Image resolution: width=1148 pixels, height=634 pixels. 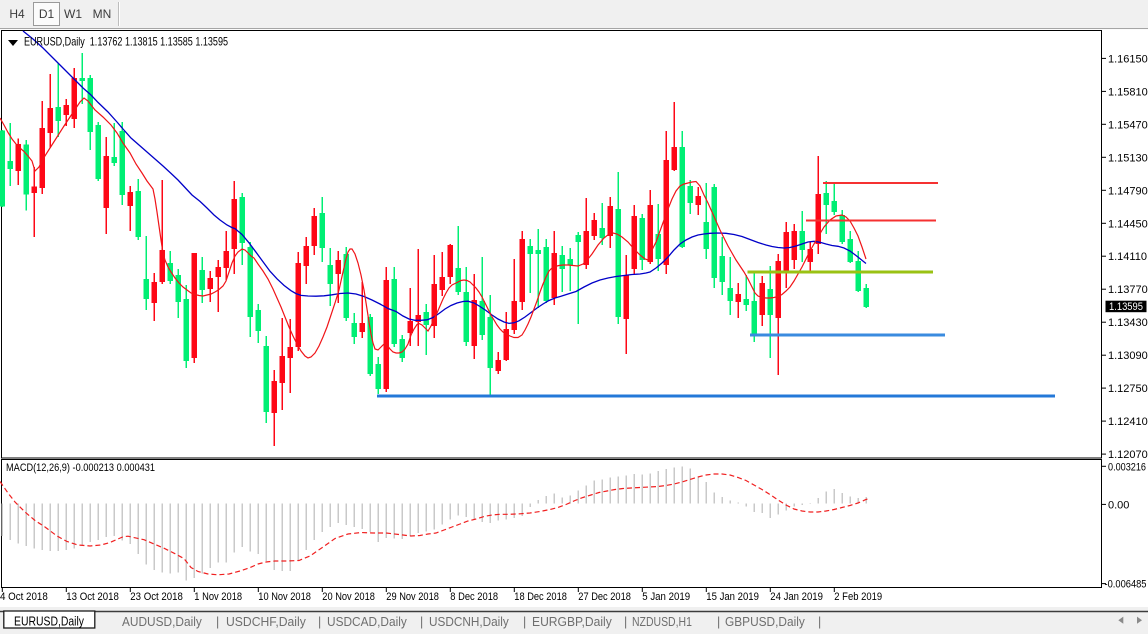 What do you see at coordinates (218, 597) in the screenshot?
I see `svg-text: 1 Nov 2018` at bounding box center [218, 597].